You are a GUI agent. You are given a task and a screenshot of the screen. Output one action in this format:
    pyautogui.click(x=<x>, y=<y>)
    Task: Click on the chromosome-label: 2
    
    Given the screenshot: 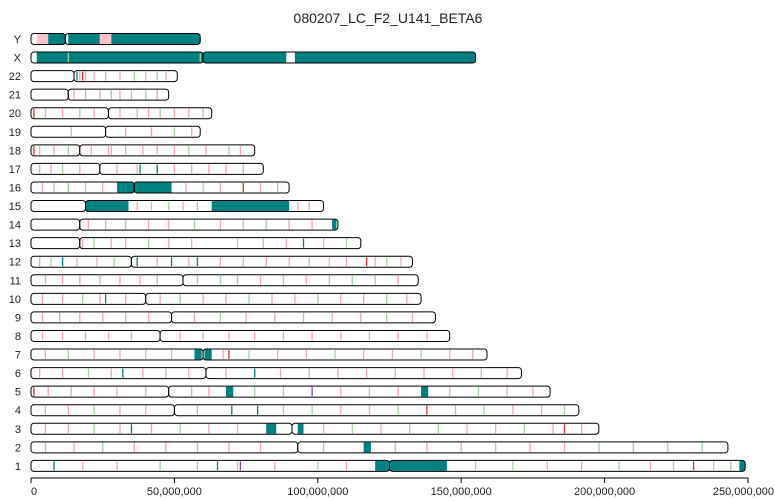 What is the action you would take?
    pyautogui.click(x=18, y=448)
    